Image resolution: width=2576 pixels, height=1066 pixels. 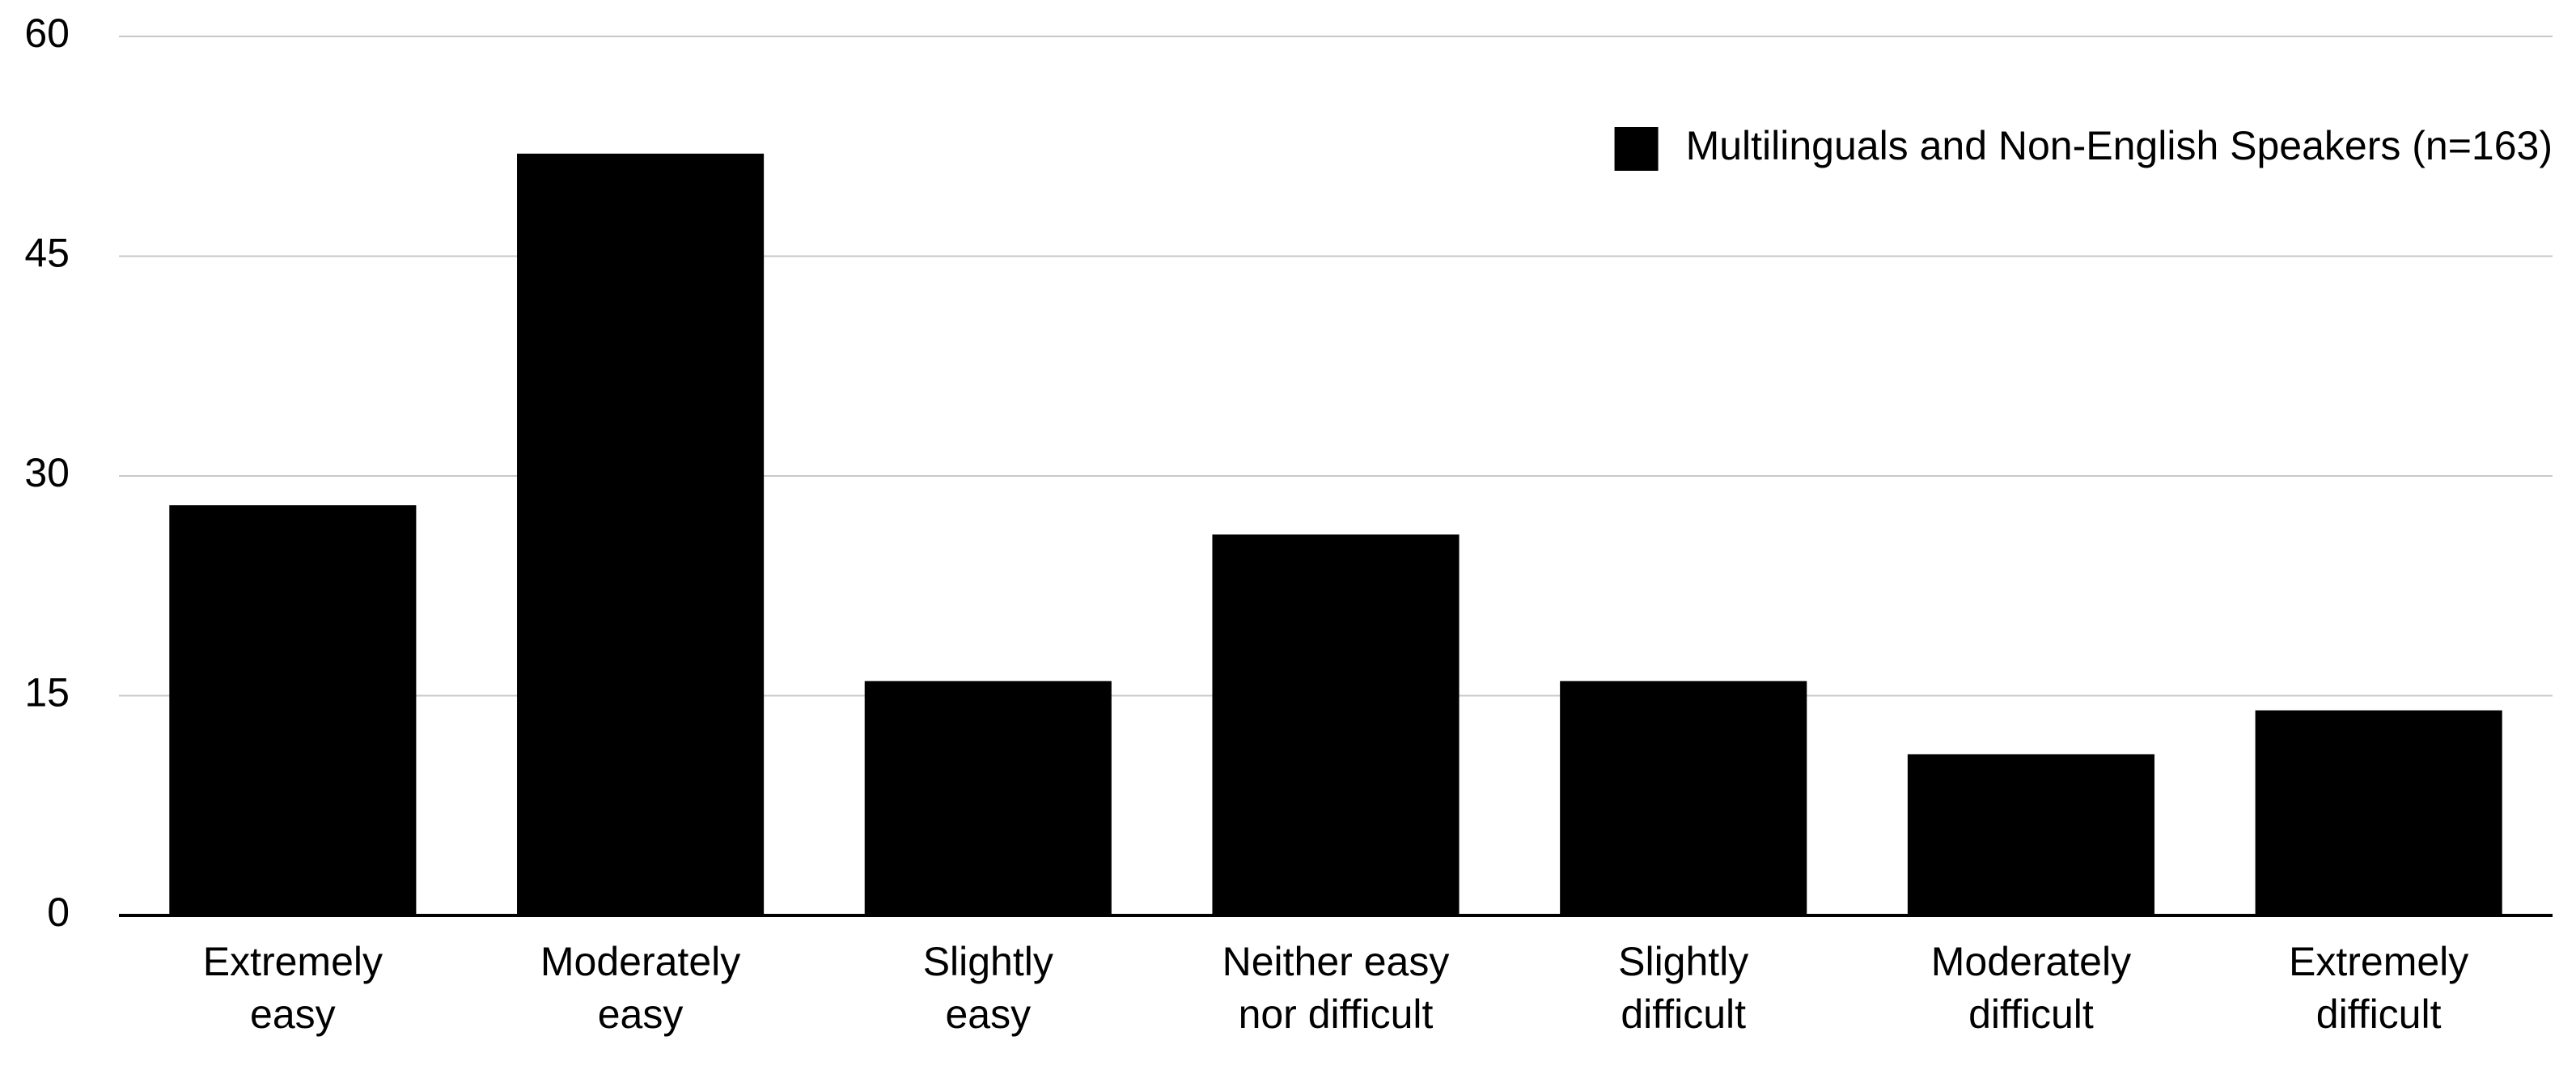 What do you see at coordinates (1683, 988) in the screenshot?
I see `x-tick-label: Slightly difficult` at bounding box center [1683, 988].